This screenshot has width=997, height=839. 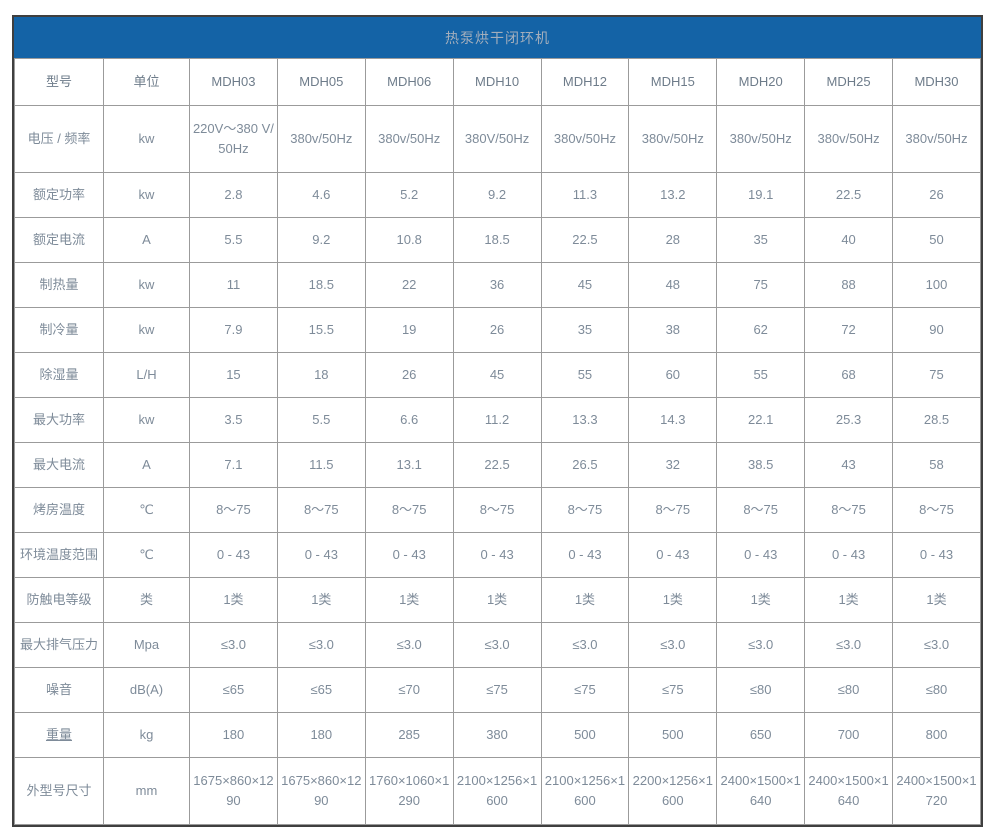 I want to click on table-title: 热泵烘干闭环机, so click(x=497, y=37).